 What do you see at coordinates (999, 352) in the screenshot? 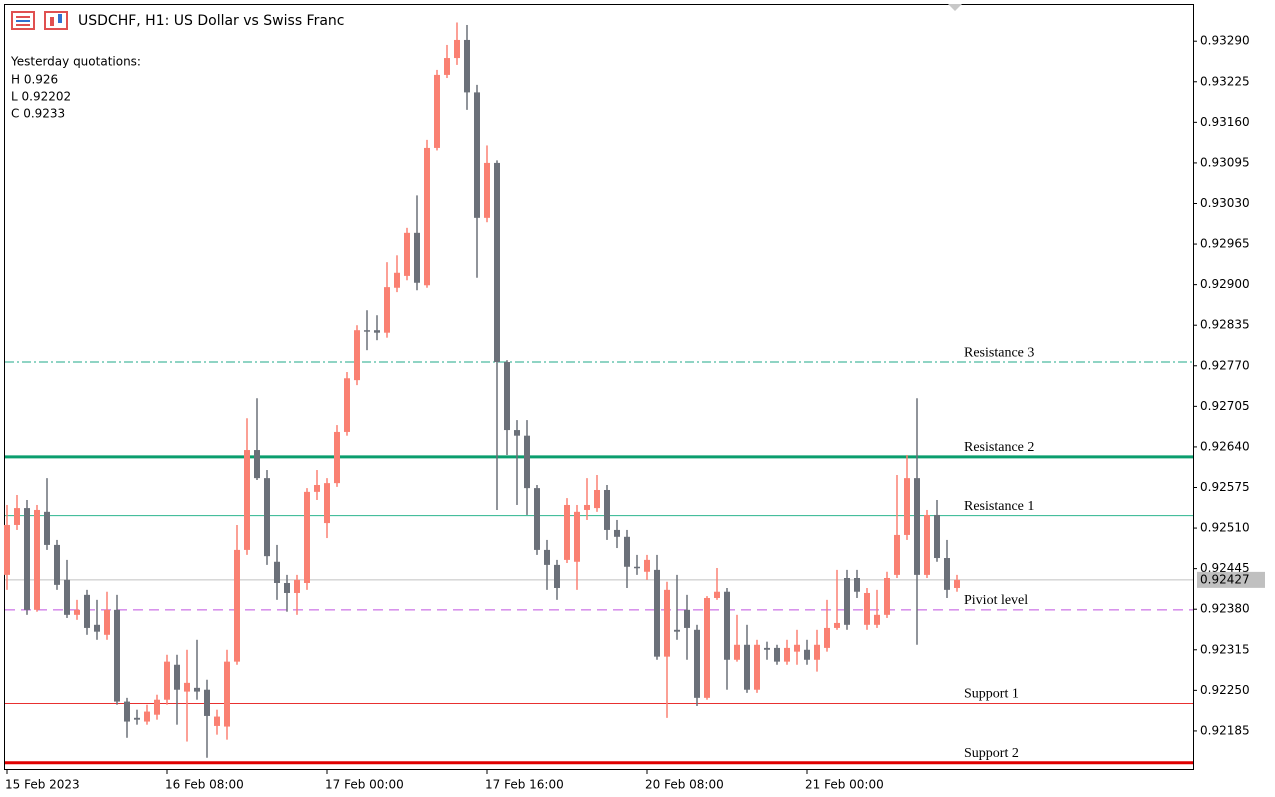
I see `level-label: Resistance 3` at bounding box center [999, 352].